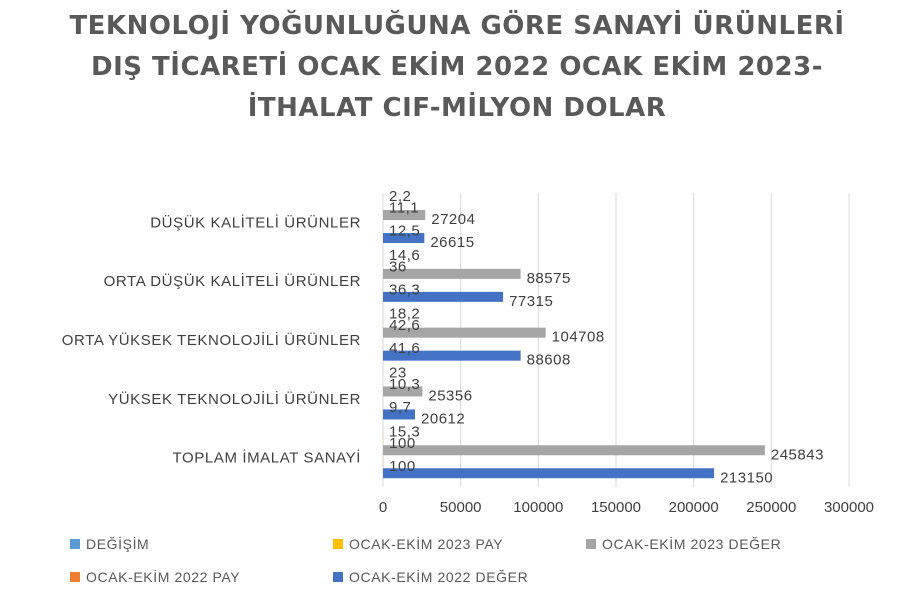  Describe the element at coordinates (694, 507) in the screenshot. I see `x-tick-label: 200000` at that location.